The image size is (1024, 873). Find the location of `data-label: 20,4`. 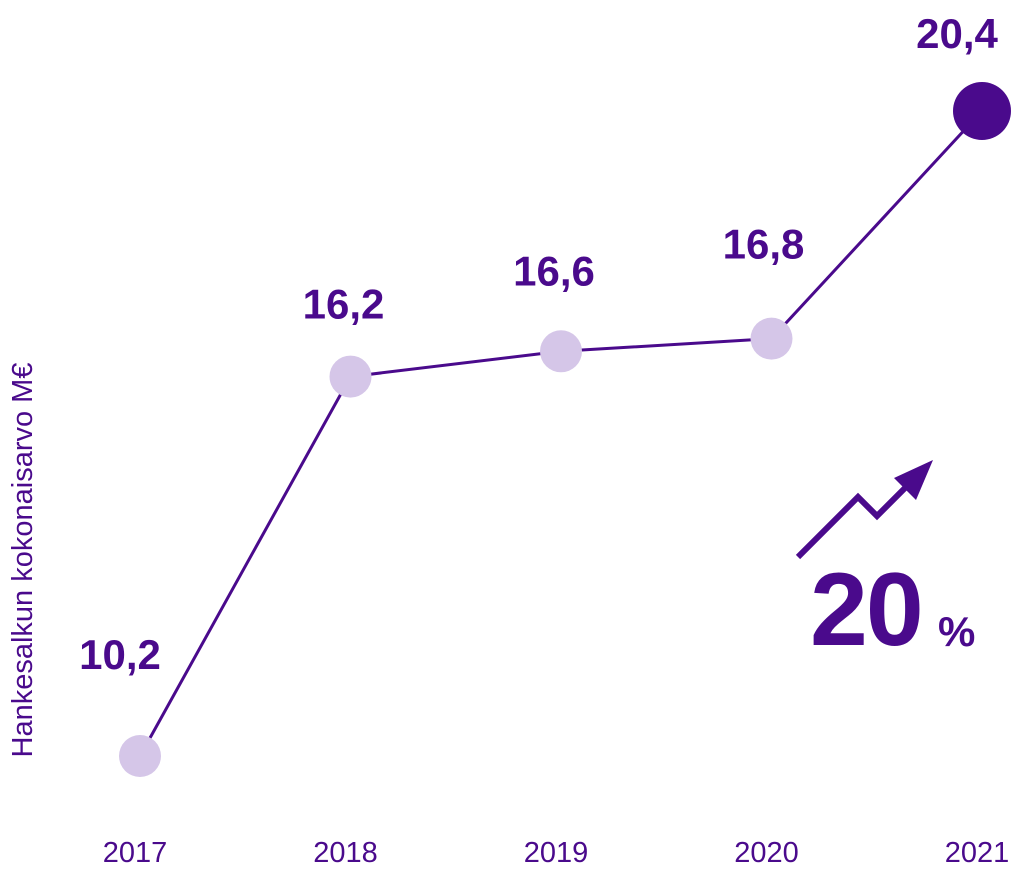

data-label: 20,4 is located at coordinates (957, 33).